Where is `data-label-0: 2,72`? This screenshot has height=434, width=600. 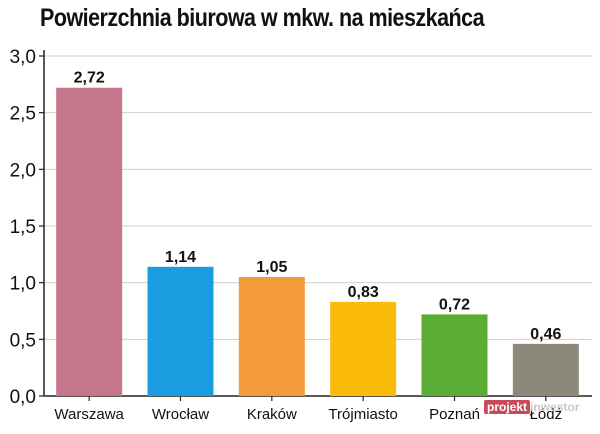
data-label-0: 2,72 is located at coordinates (89, 78).